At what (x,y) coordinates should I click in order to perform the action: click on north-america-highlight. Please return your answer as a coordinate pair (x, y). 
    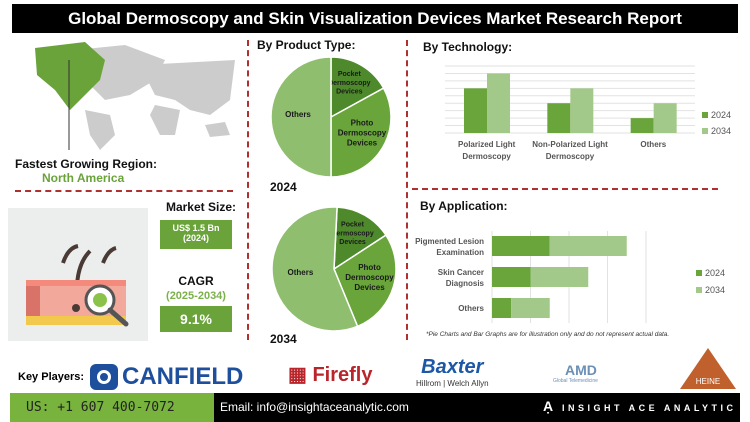
    Looking at the image, I should click on (70, 76).